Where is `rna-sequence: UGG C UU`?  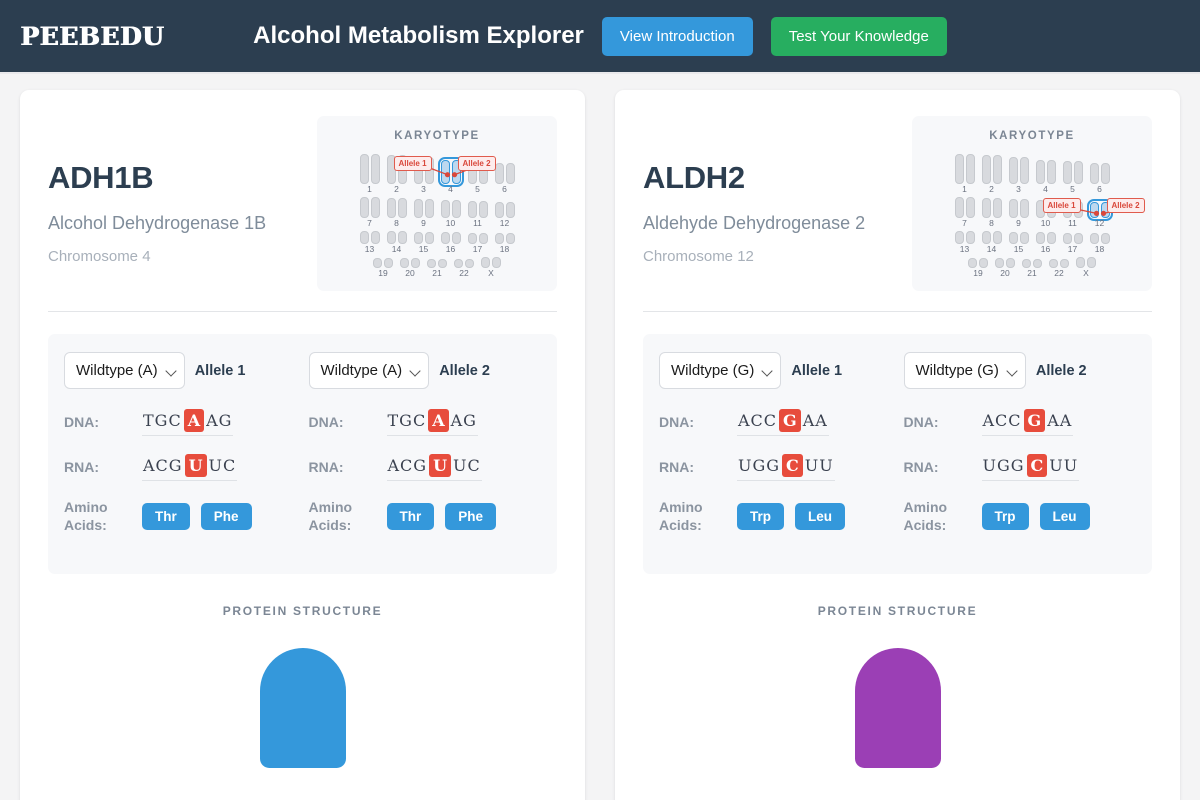
rna-sequence: UGG C UU is located at coordinates (1030, 467).